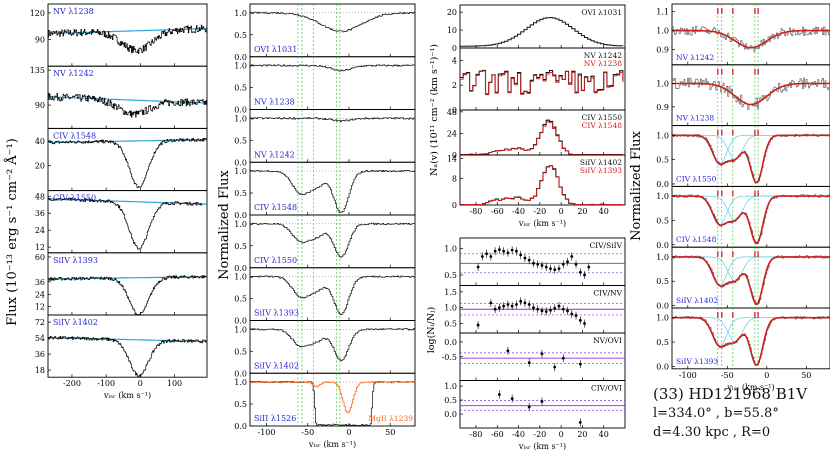 Image resolution: width=830 pixels, height=457 pixels. What do you see at coordinates (40, 40) in the screenshot?
I see `p1-row-0-ytick-label: 90` at bounding box center [40, 40].